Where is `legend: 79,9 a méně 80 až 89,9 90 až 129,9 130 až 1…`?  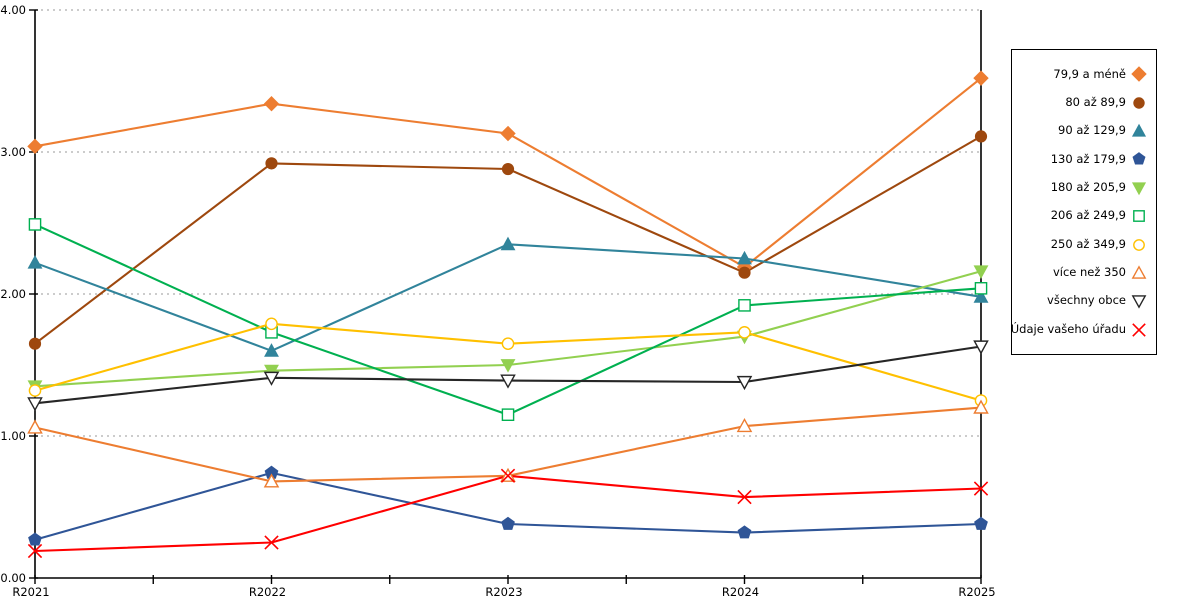 legend: 79,9 a méně 80 až 89,9 90 až 129,9 130 až 1… is located at coordinates (1084, 202).